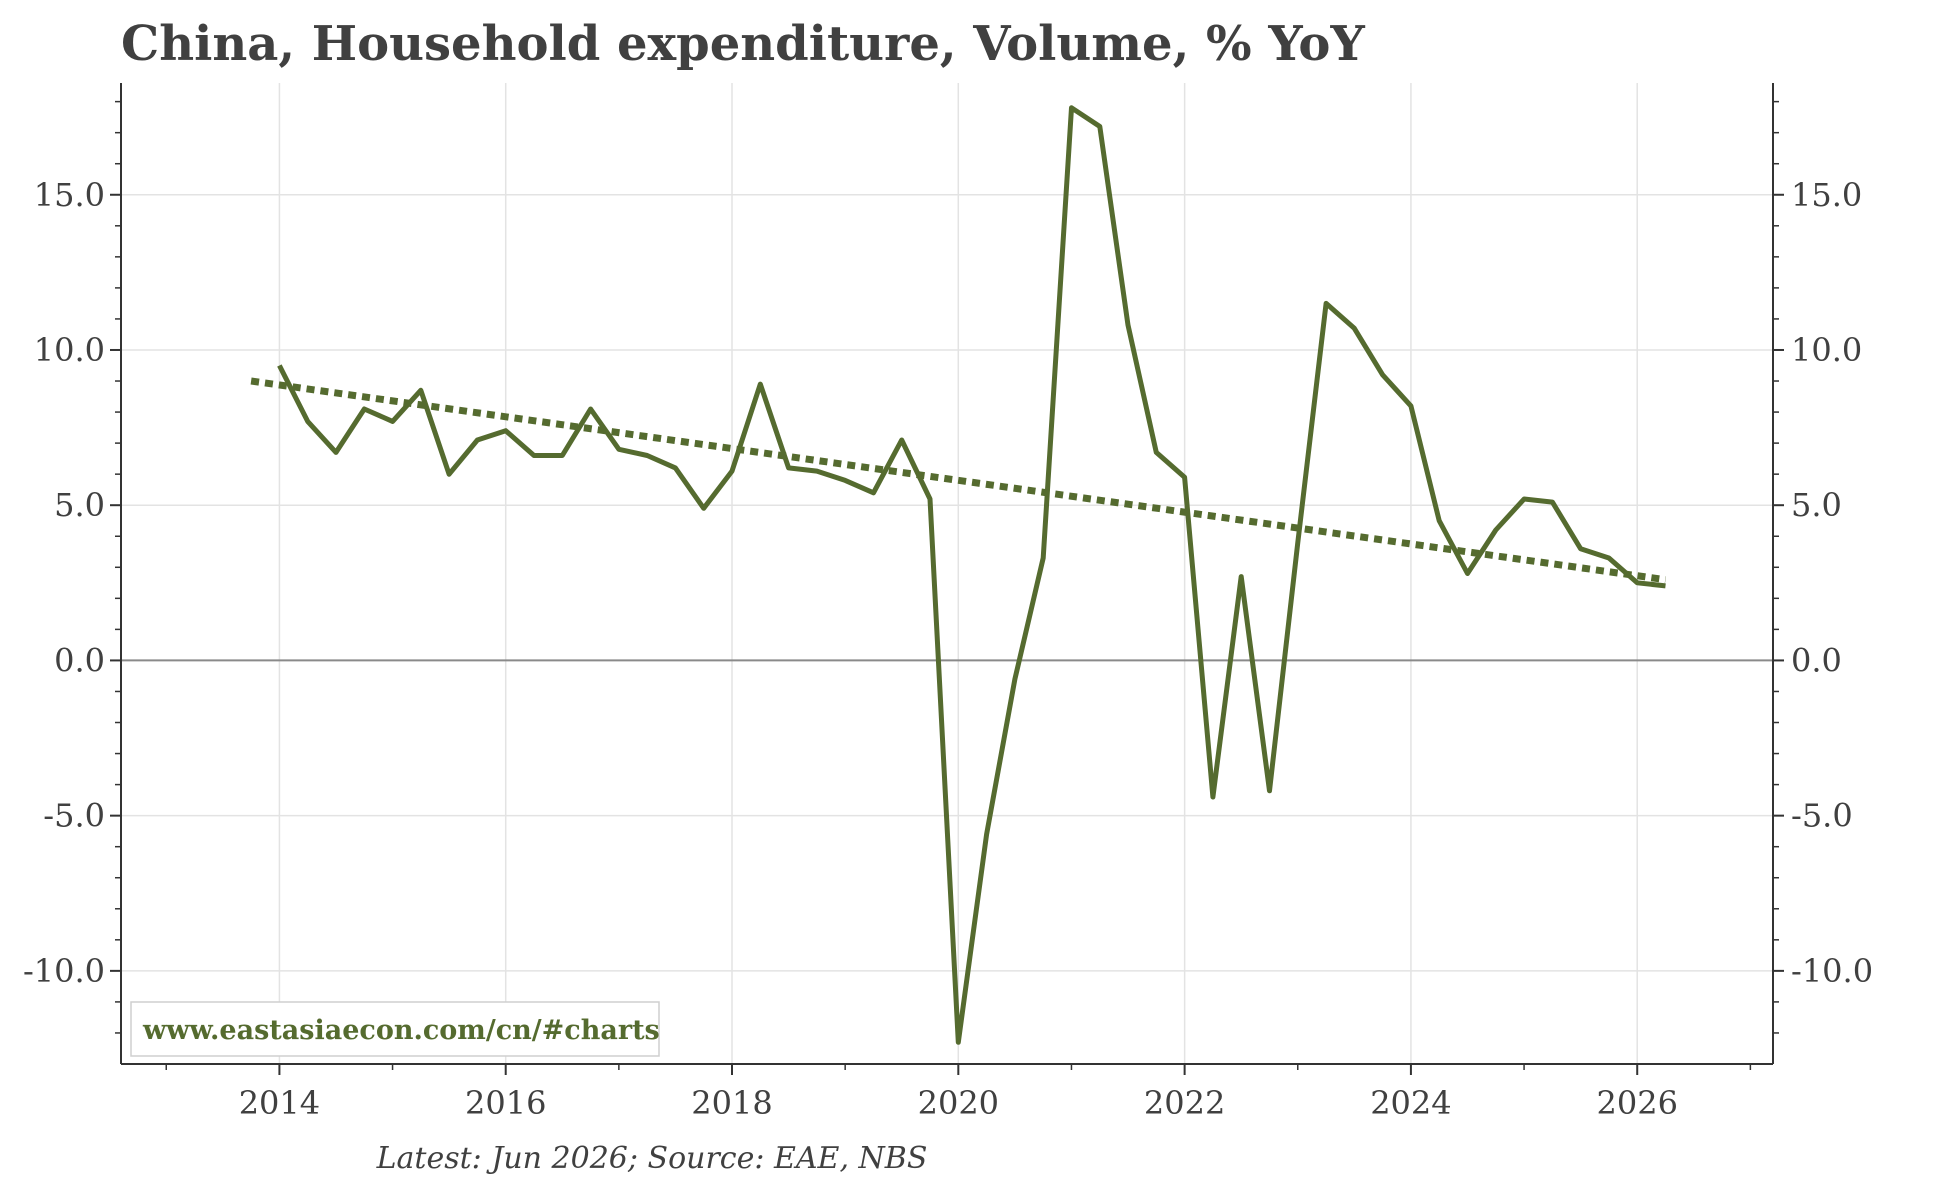 This screenshot has width=1944, height=1178. I want to click on y-tick-label-left: 0.0, so click(79, 660).